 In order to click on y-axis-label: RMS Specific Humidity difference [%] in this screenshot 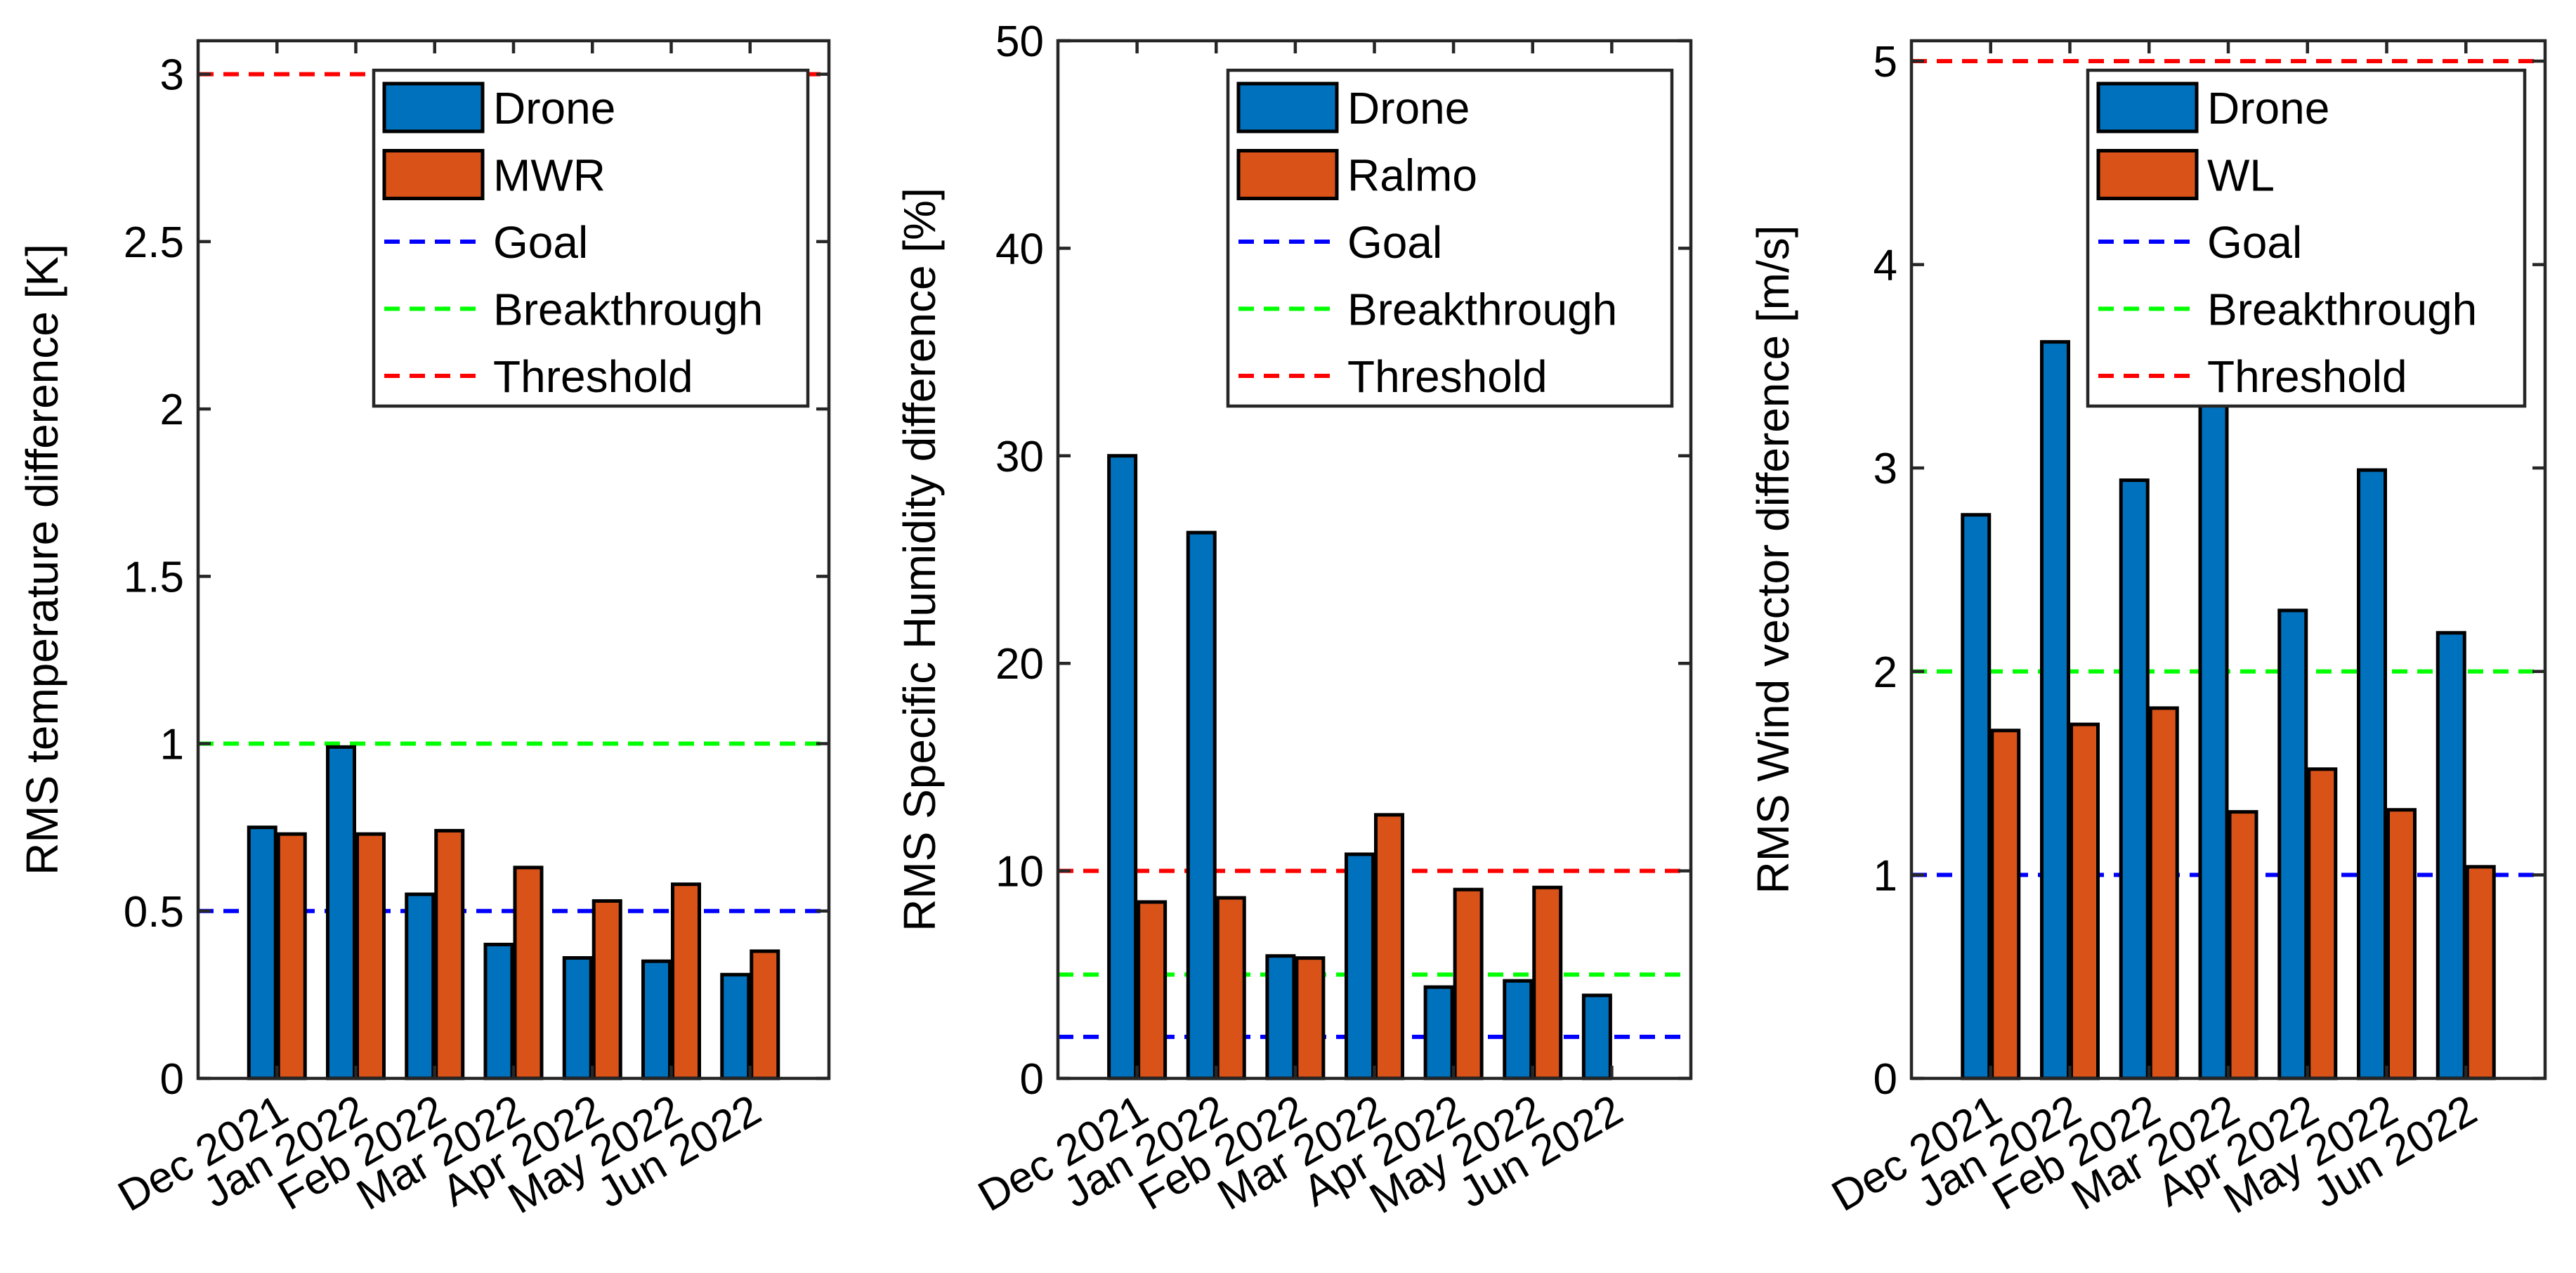, I will do `click(920, 560)`.